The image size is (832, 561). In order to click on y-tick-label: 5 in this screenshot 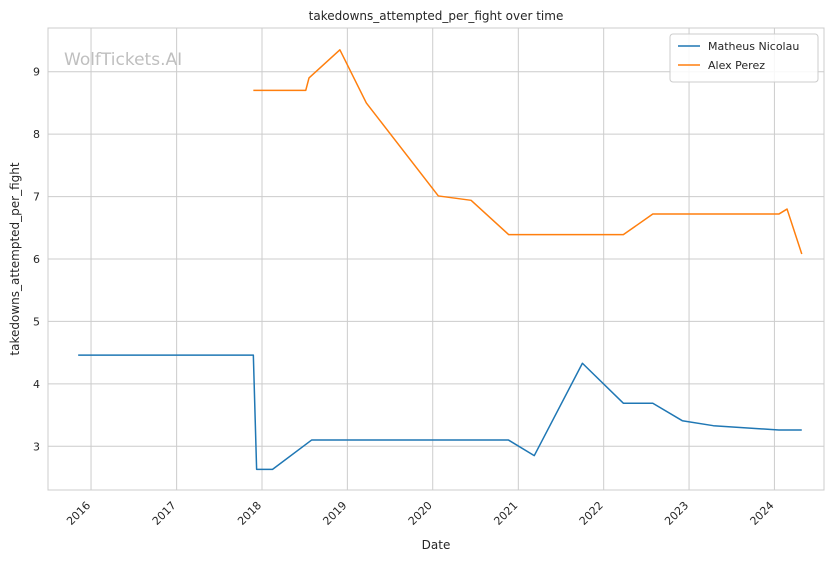, I will do `click(36, 321)`.